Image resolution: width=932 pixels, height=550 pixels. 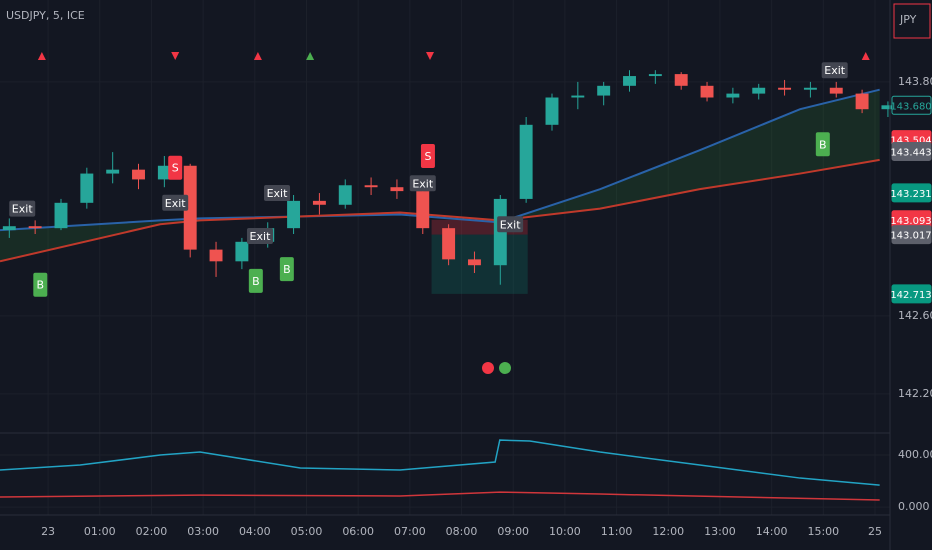 I want to click on y-tick-label: 143.800, so click(x=915, y=81).